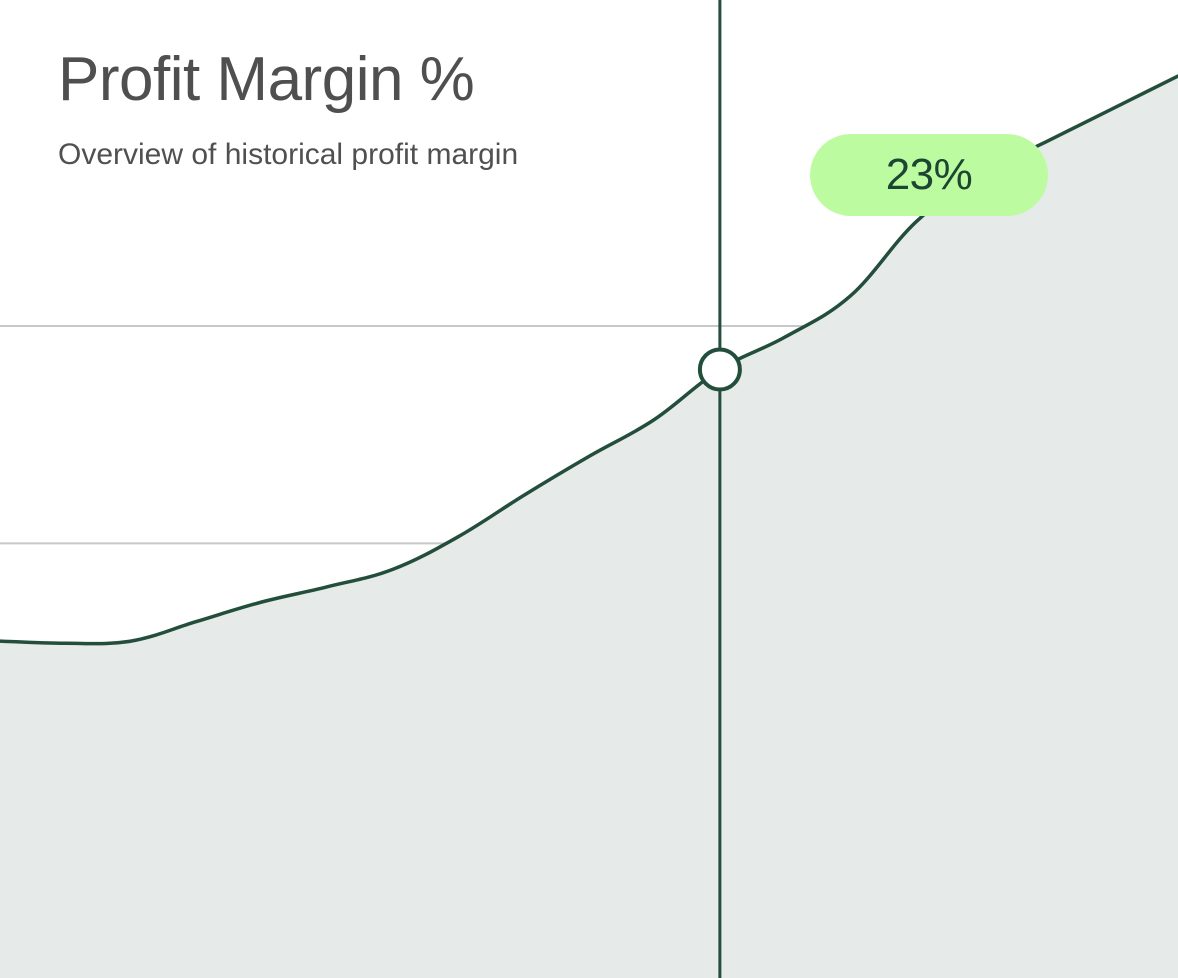  What do you see at coordinates (288, 154) in the screenshot?
I see `chart-subtitle: Overview of historical profit margin` at bounding box center [288, 154].